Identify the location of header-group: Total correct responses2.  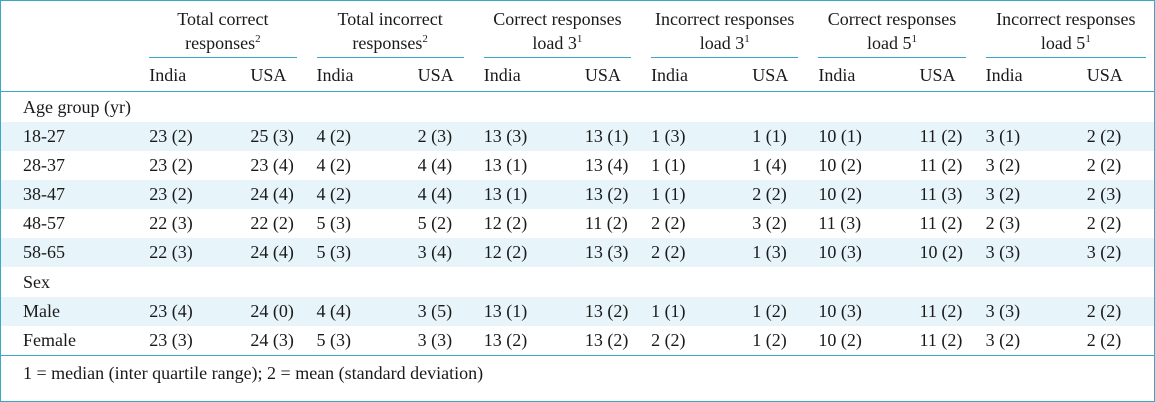
(220, 31).